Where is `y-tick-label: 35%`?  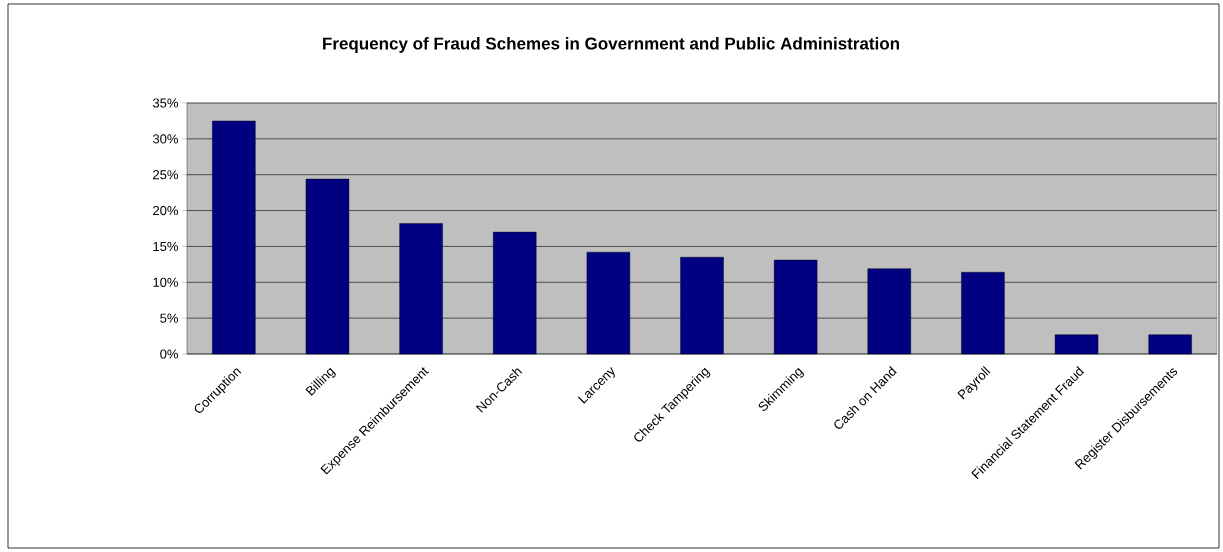
y-tick-label: 35% is located at coordinates (165, 103).